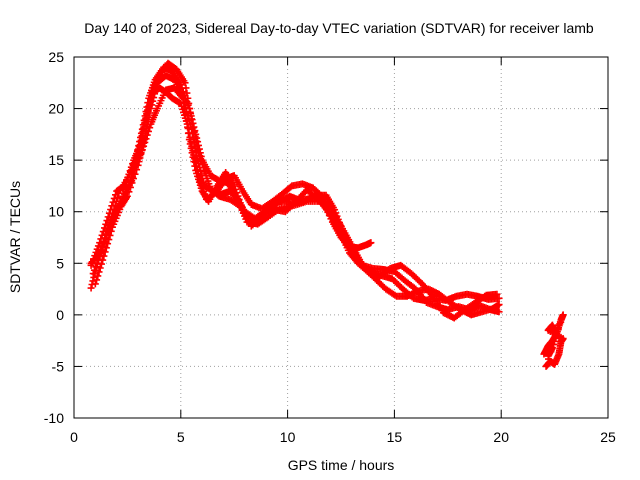  I want to click on y-tick-label: 10, so click(56, 212).